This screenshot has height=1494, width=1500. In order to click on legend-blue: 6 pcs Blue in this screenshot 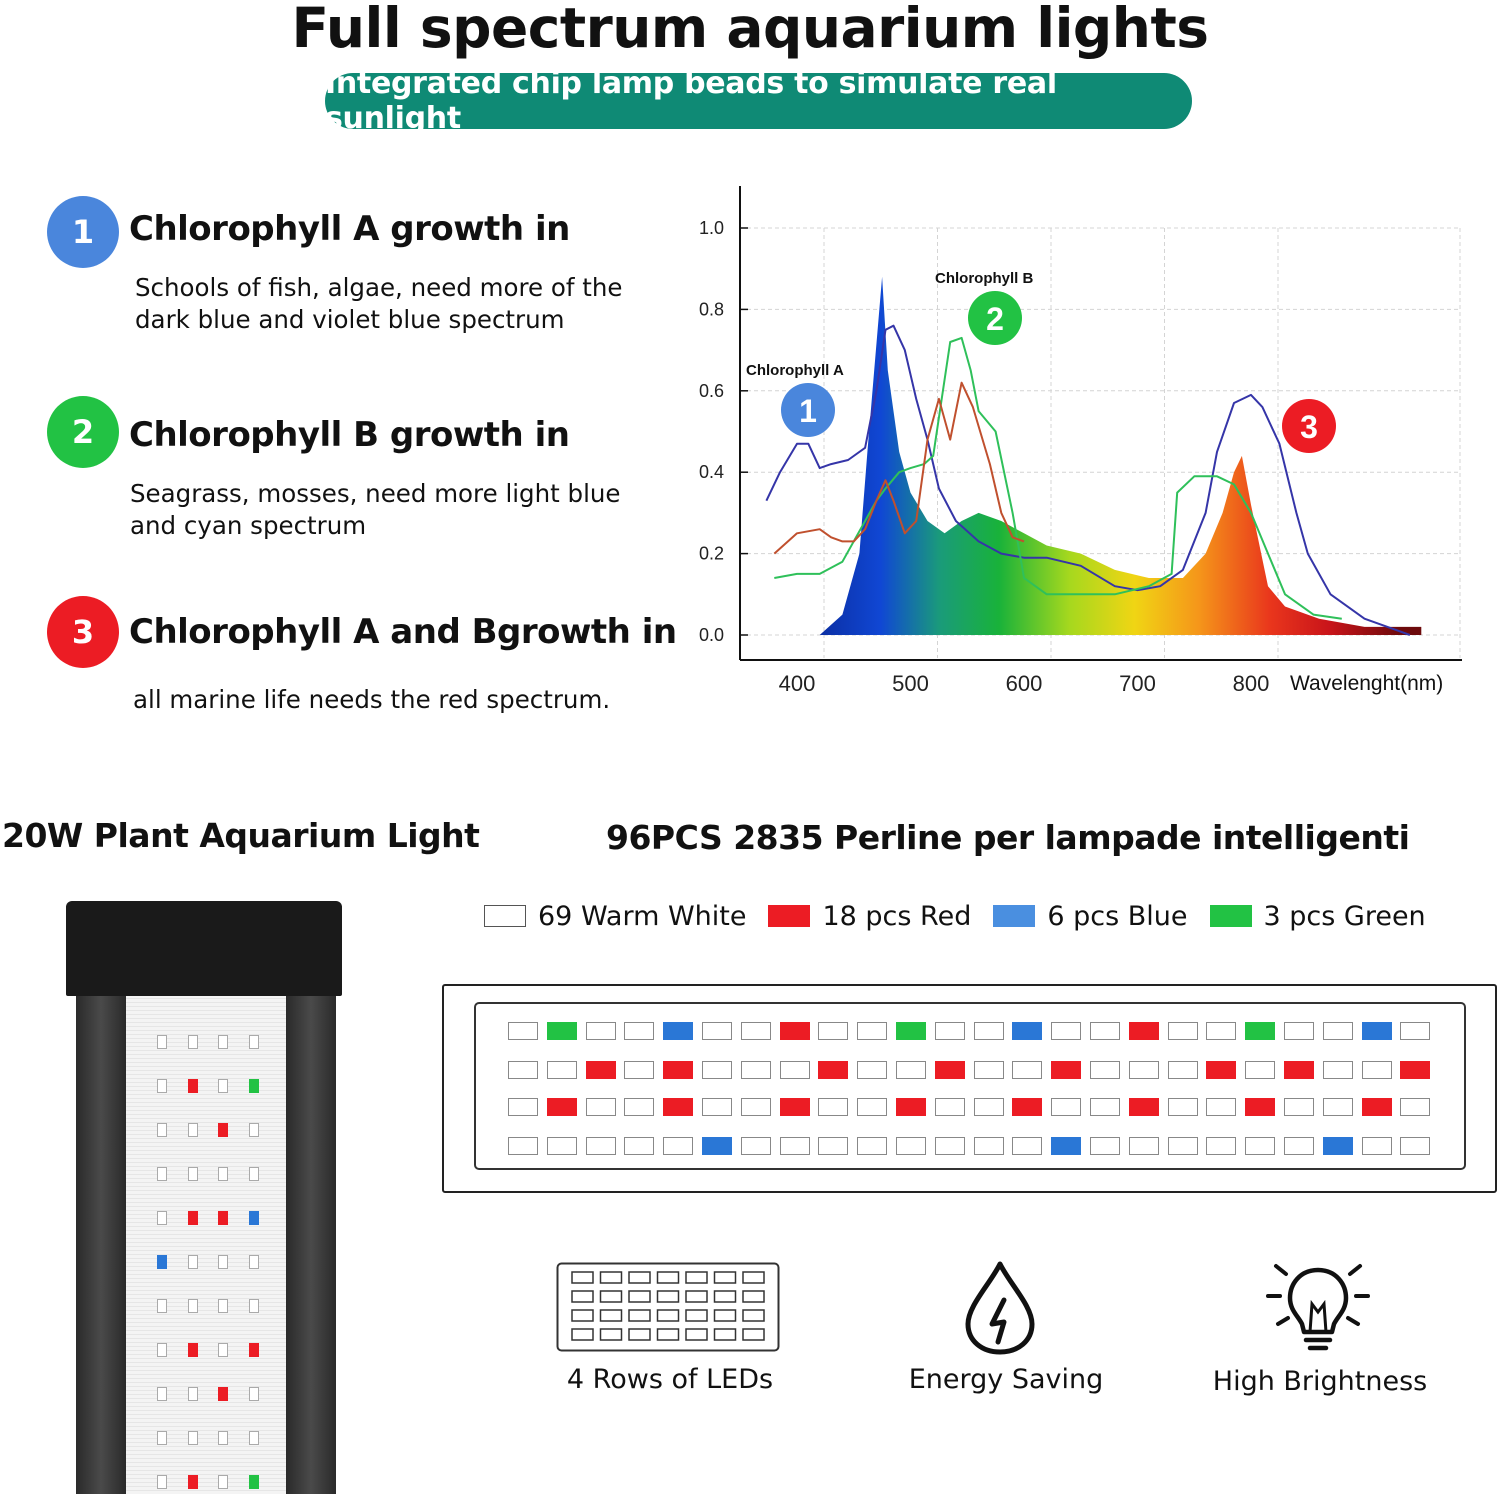, I will do `click(1090, 916)`.